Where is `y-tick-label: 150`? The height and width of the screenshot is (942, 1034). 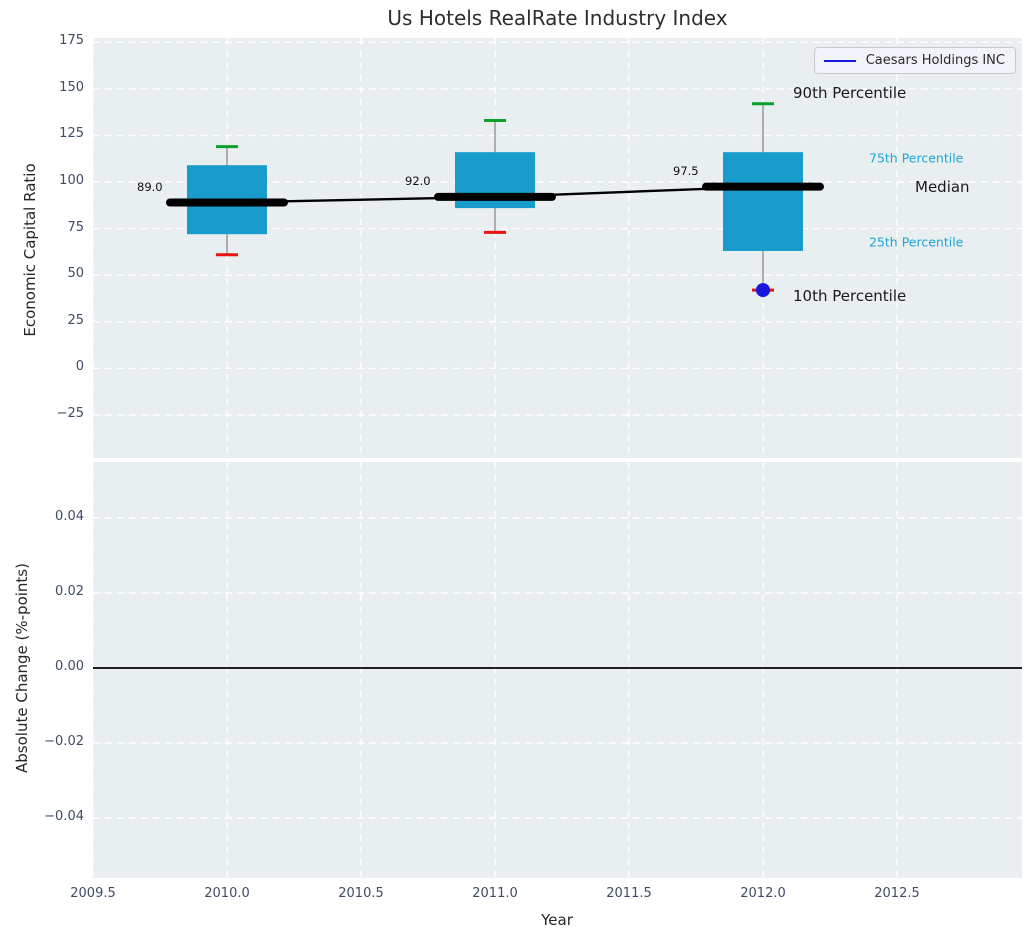
y-tick-label: 150 is located at coordinates (71, 87).